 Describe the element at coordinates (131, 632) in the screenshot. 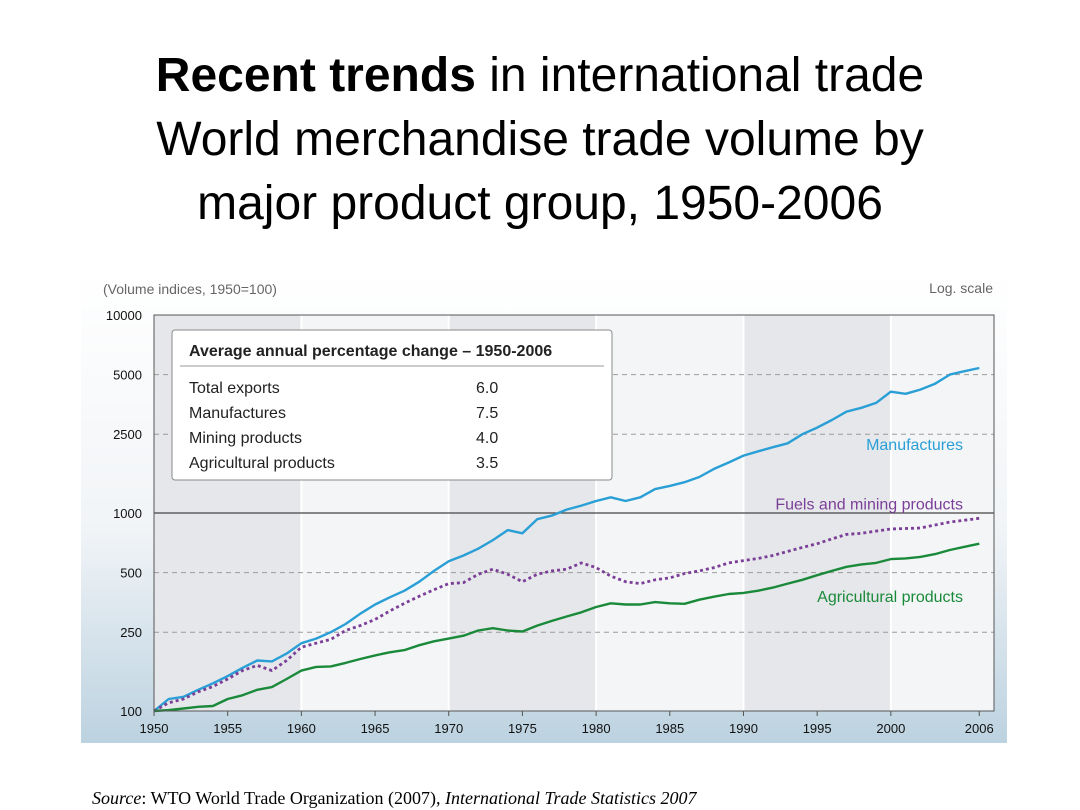

I see `y-tick-label: 250` at that location.